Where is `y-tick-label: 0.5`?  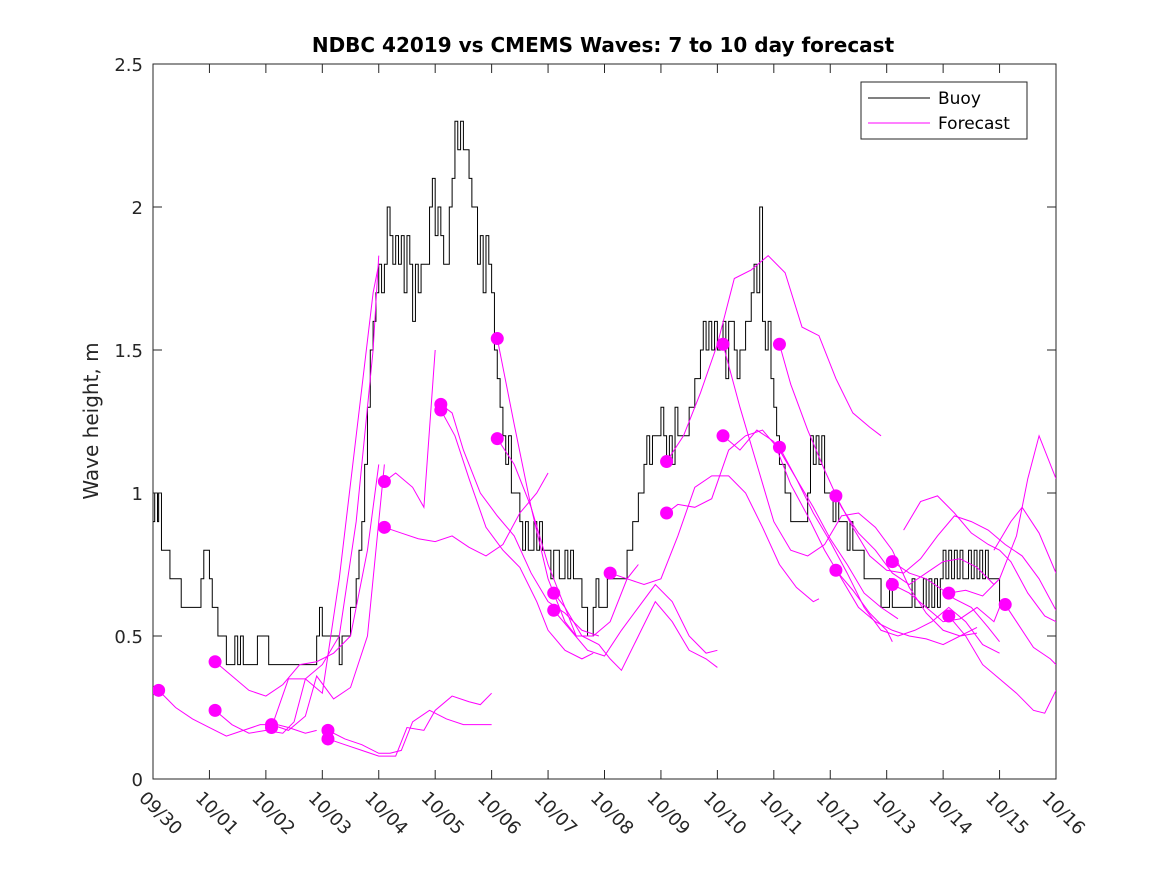
y-tick-label: 0.5 is located at coordinates (128, 637).